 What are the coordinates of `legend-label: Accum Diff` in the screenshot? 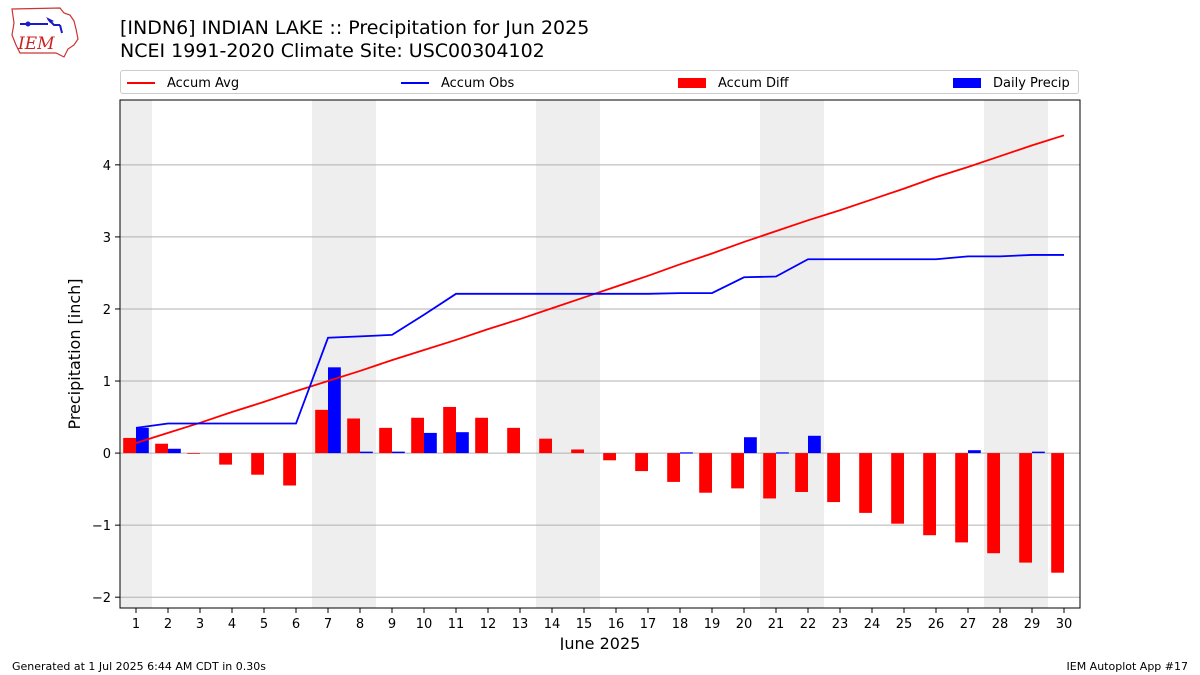 It's located at (753, 83).